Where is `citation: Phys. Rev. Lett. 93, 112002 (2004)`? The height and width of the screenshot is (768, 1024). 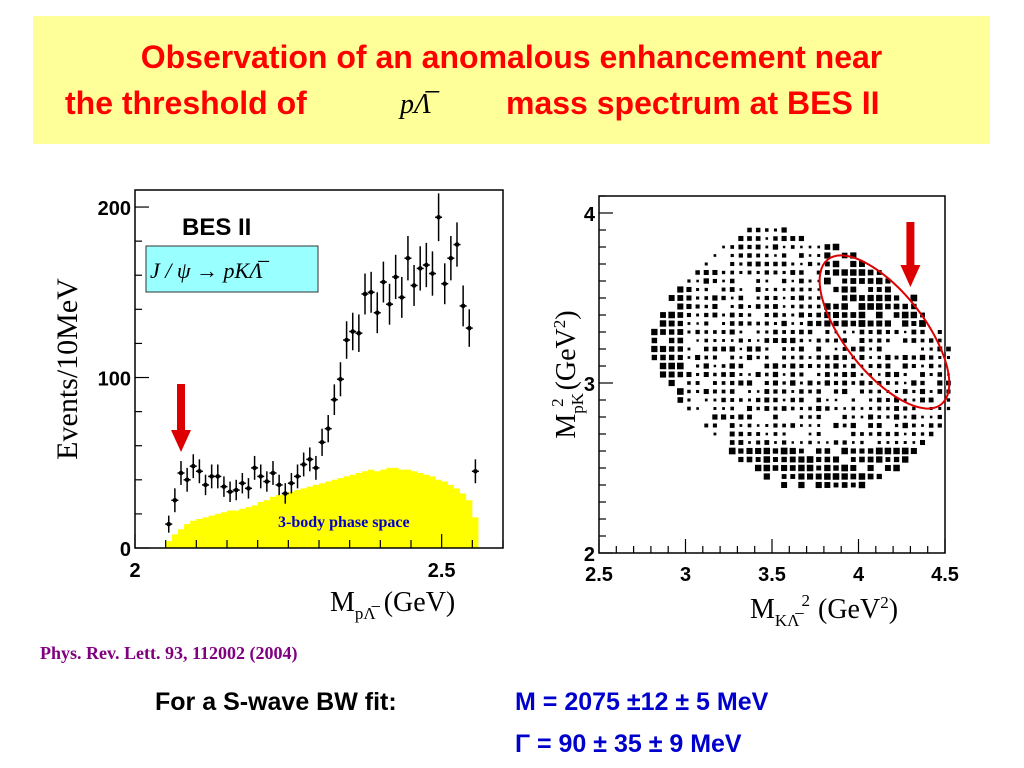
citation: Phys. Rev. Lett. 93, 112002 (2004) is located at coordinates (169, 653).